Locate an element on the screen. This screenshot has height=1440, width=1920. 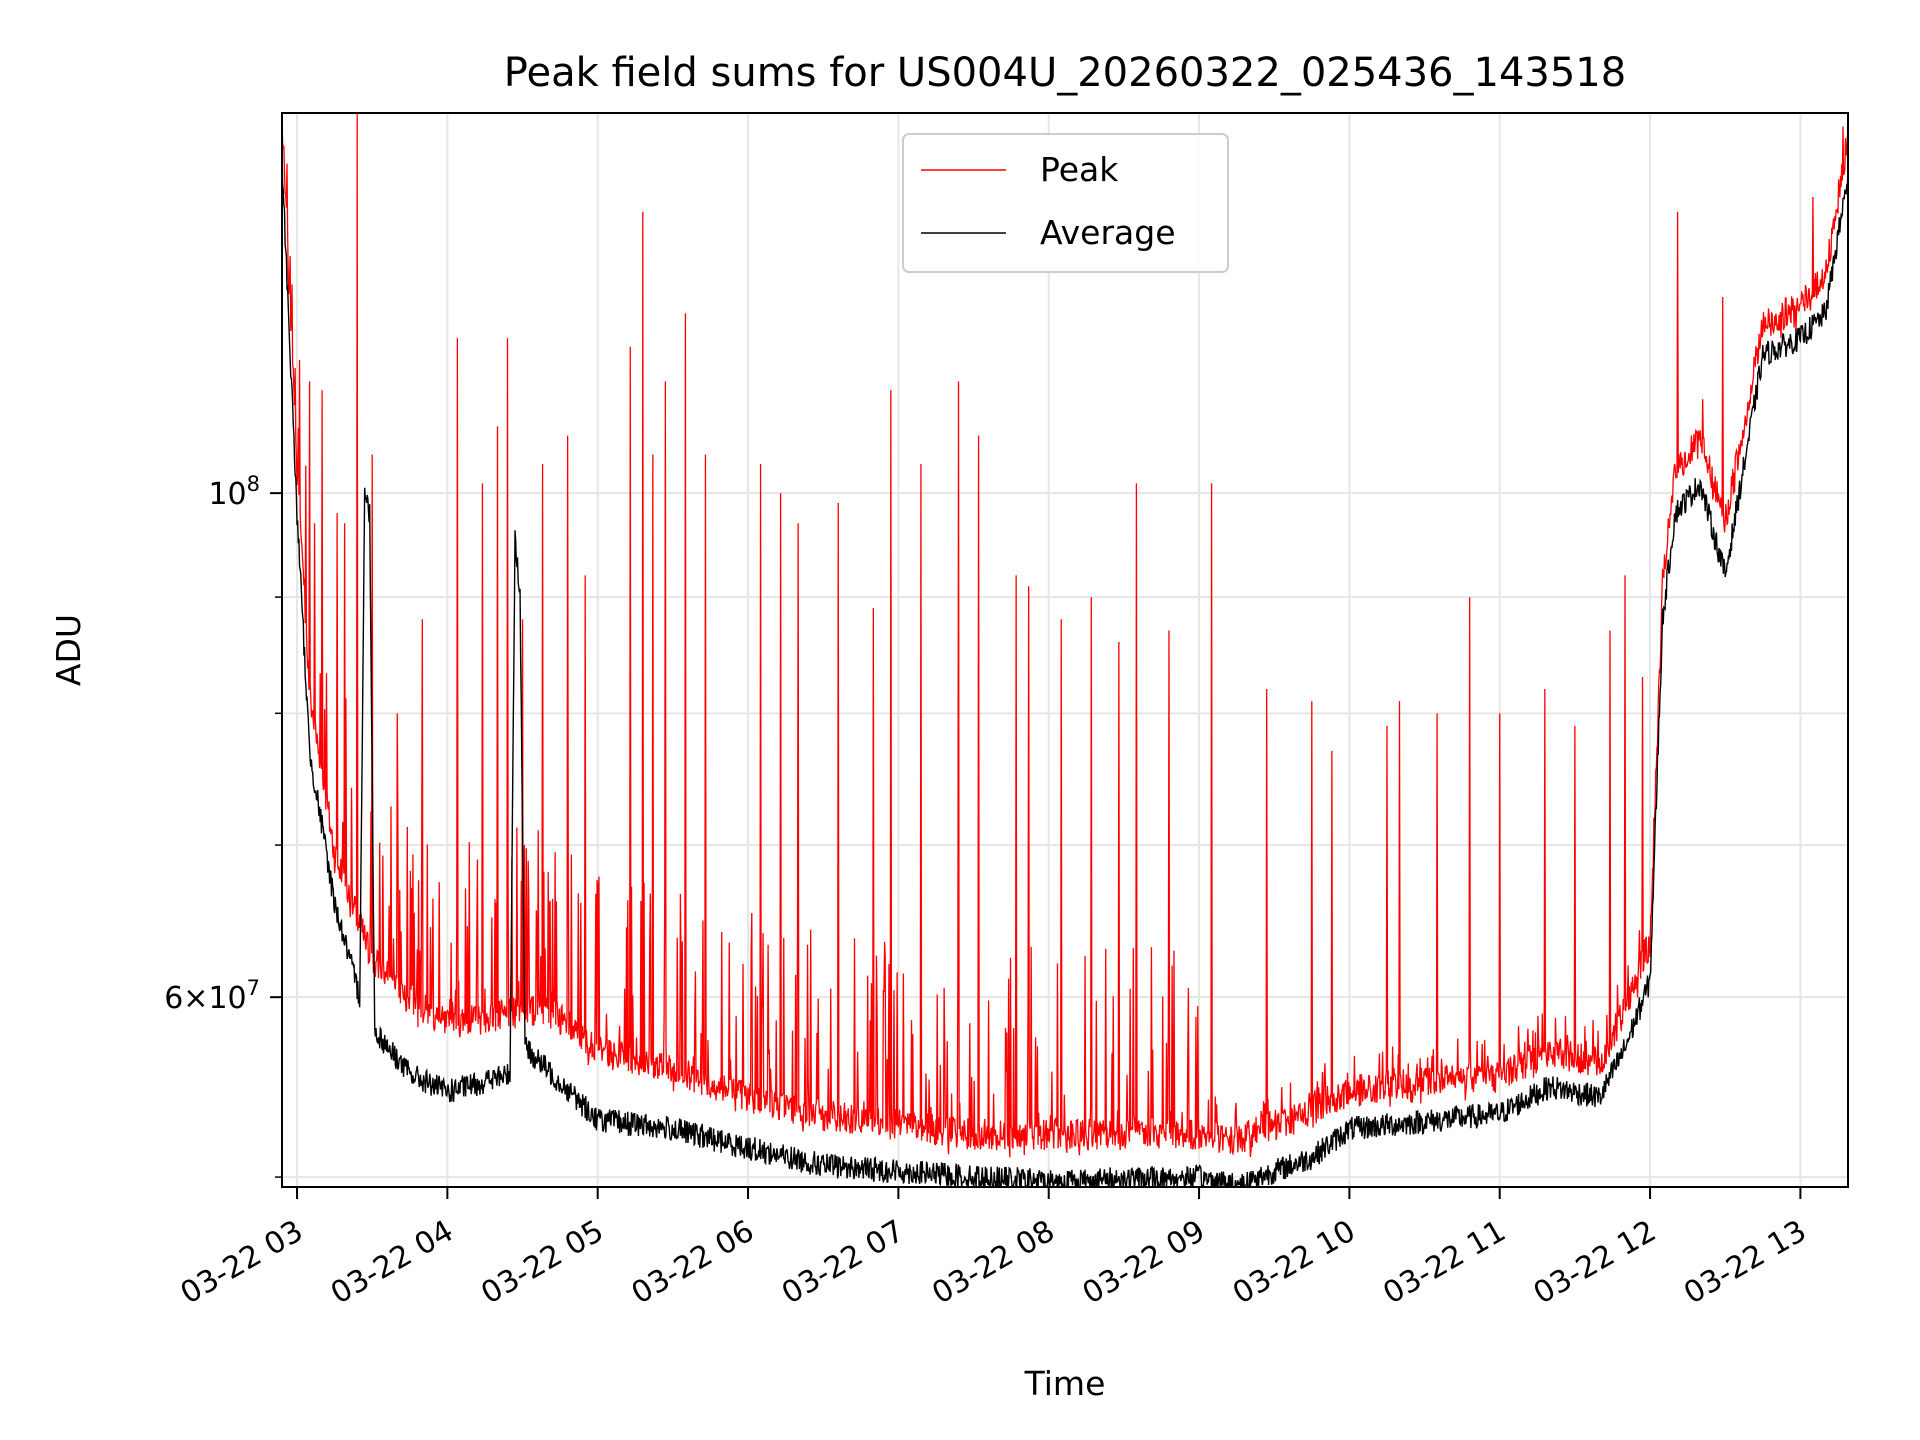
y-tick-exponent: 8 is located at coordinates (253, 484).